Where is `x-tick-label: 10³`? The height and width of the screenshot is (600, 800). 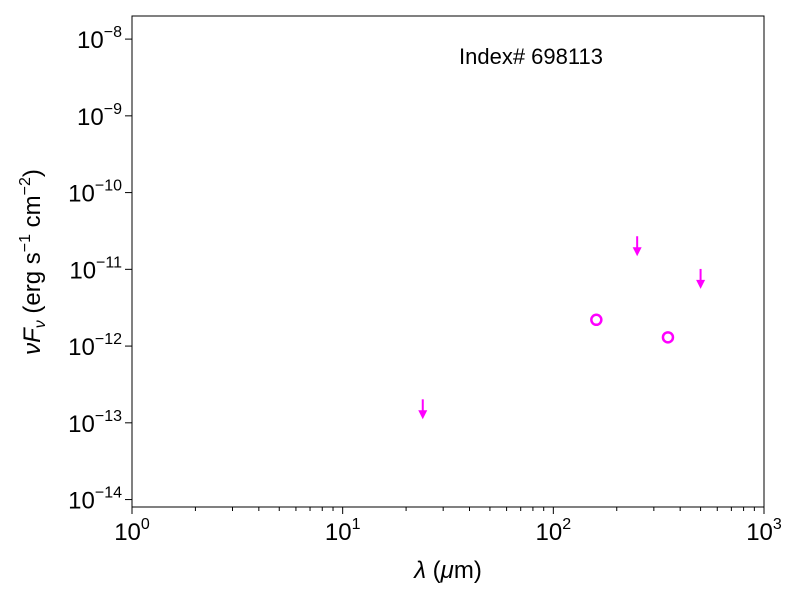 x-tick-label: 10³ is located at coordinates (764, 531).